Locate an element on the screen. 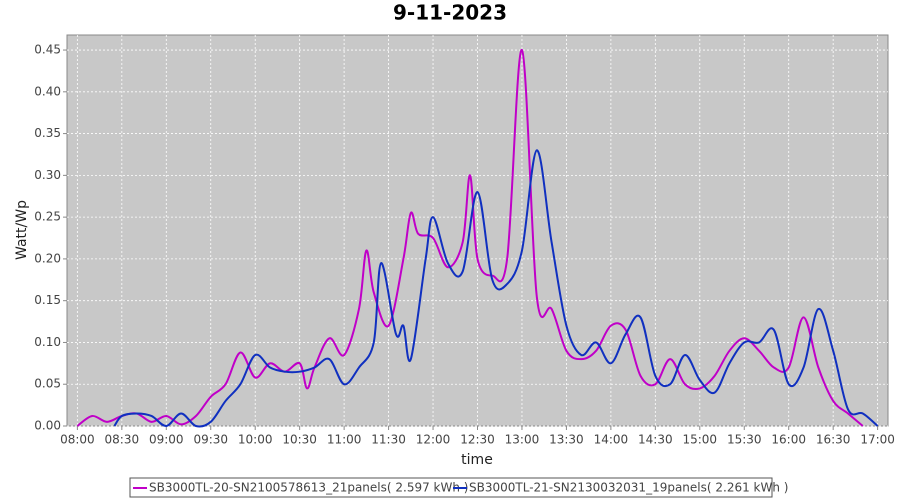  x-axis-label: time is located at coordinates (477, 460).